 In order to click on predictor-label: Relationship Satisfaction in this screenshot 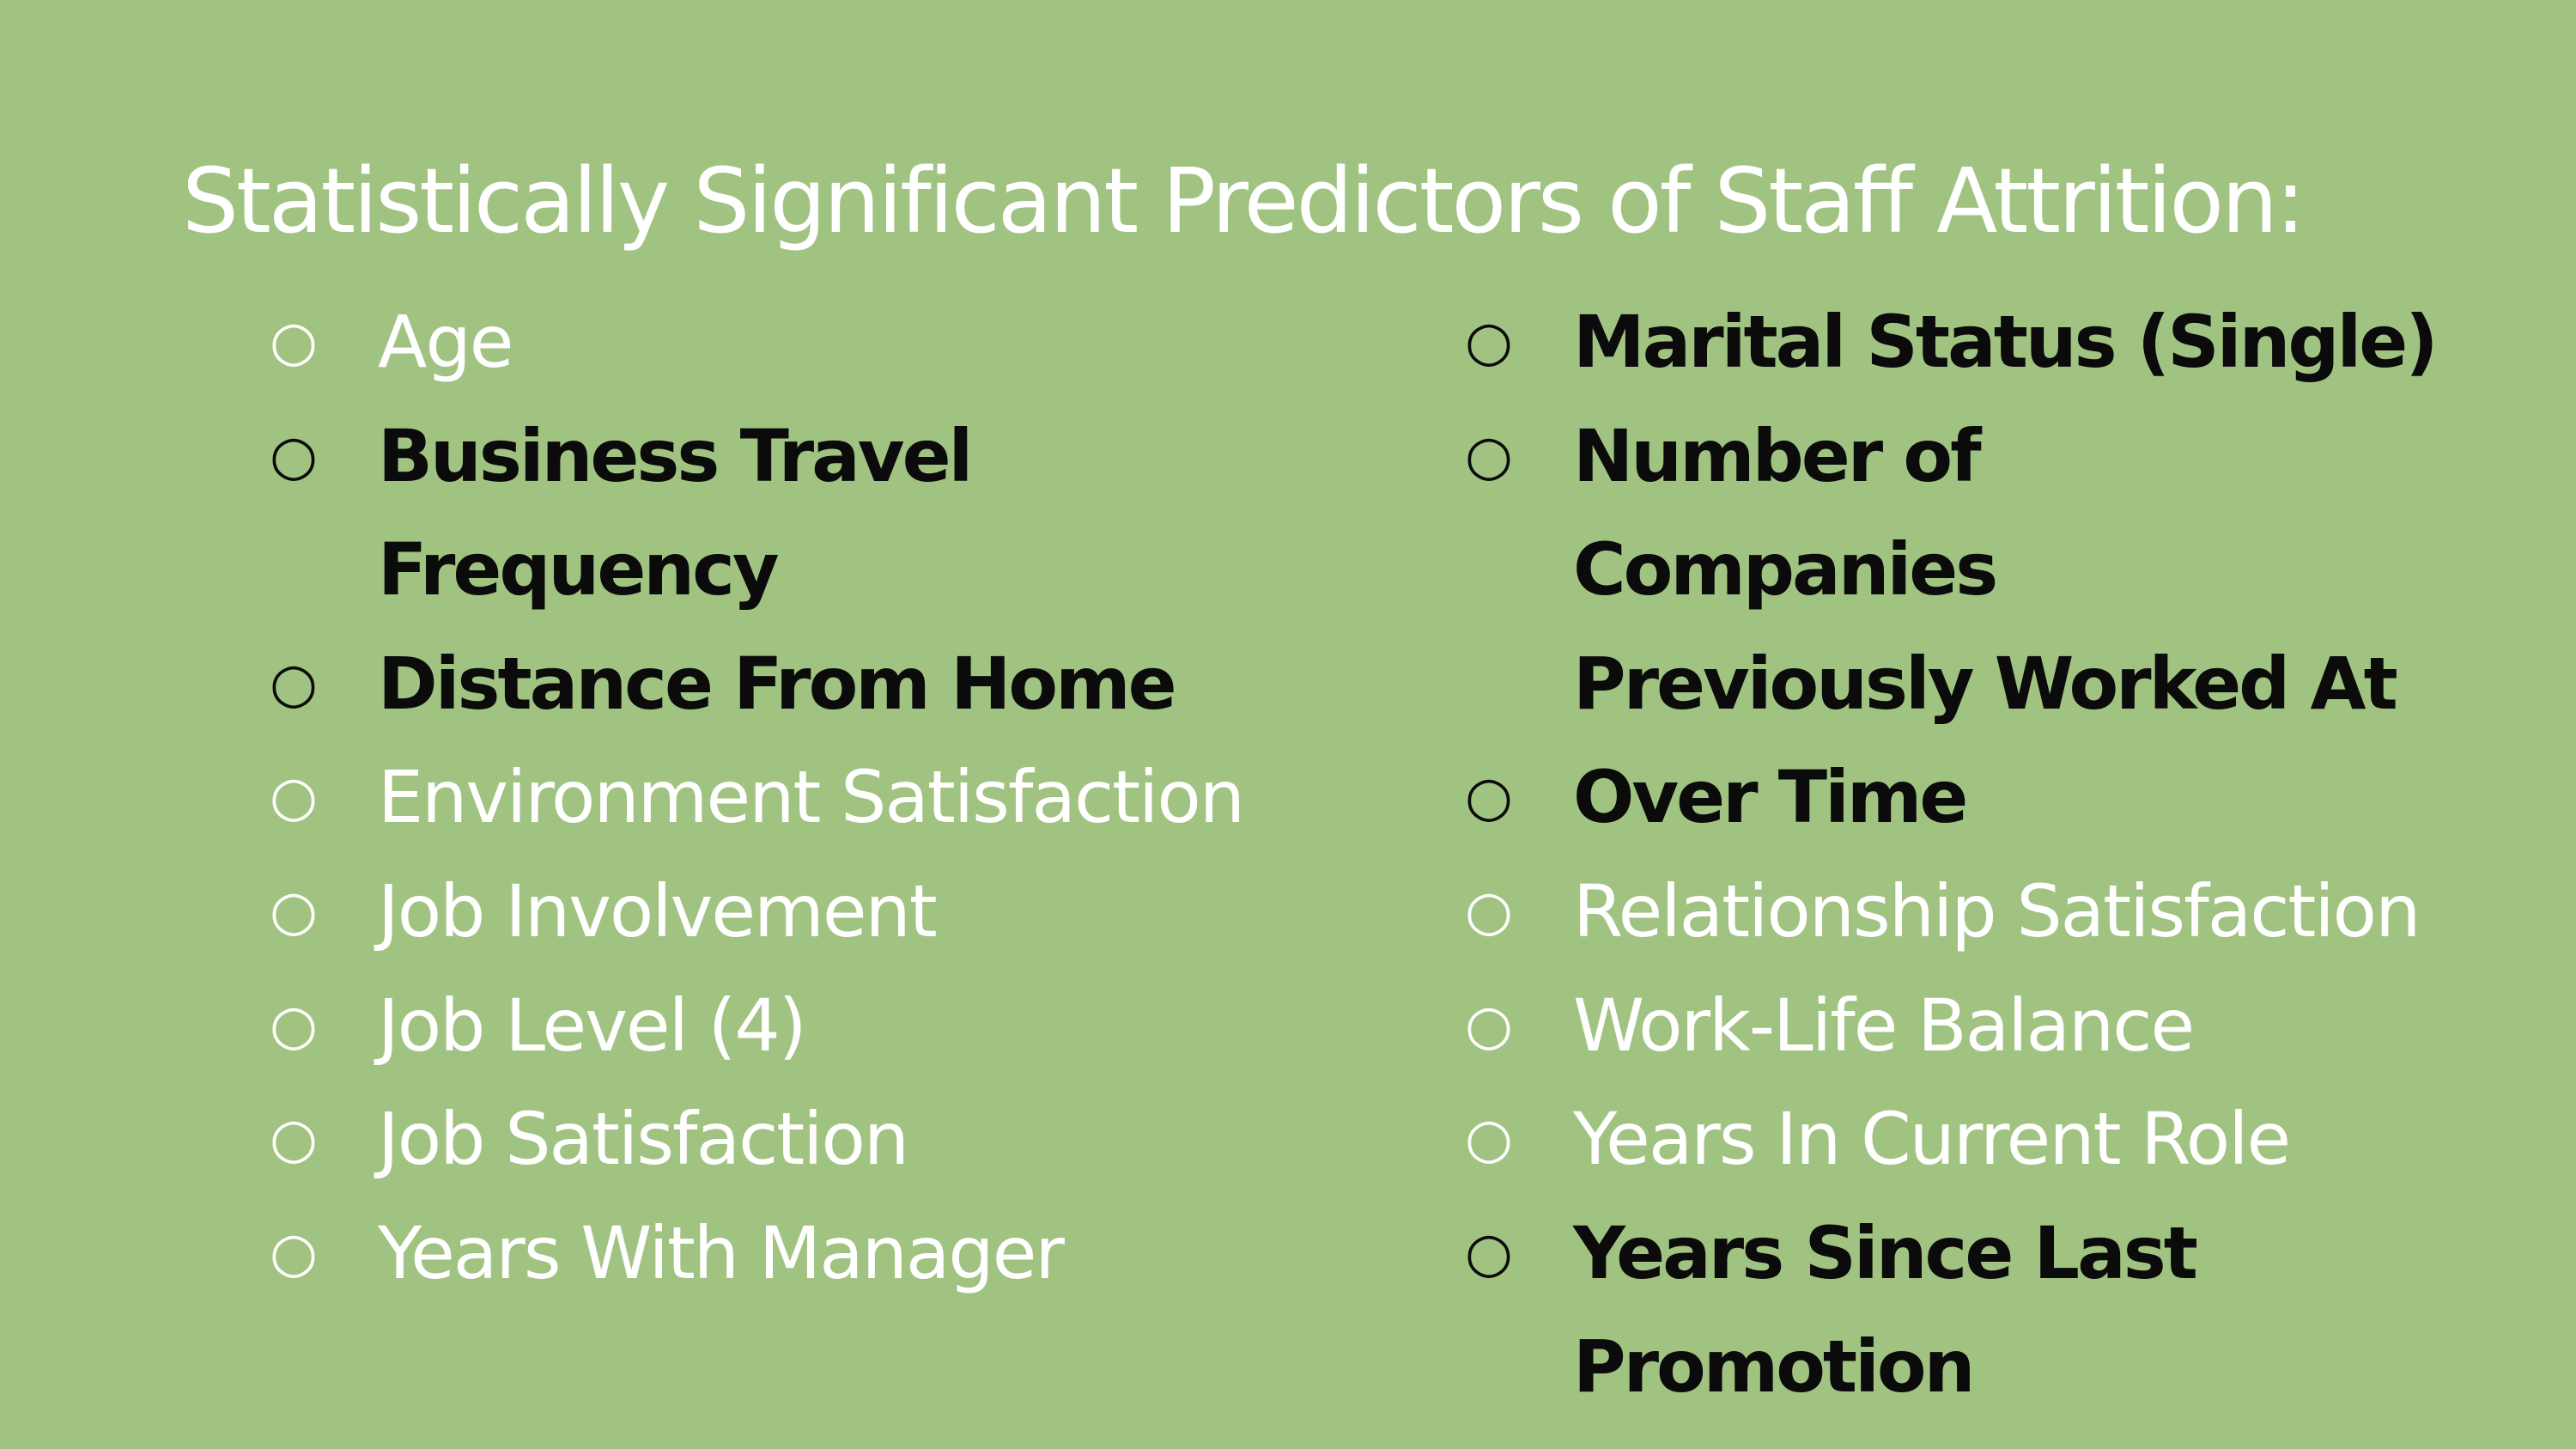, I will do `click(1997, 910)`.